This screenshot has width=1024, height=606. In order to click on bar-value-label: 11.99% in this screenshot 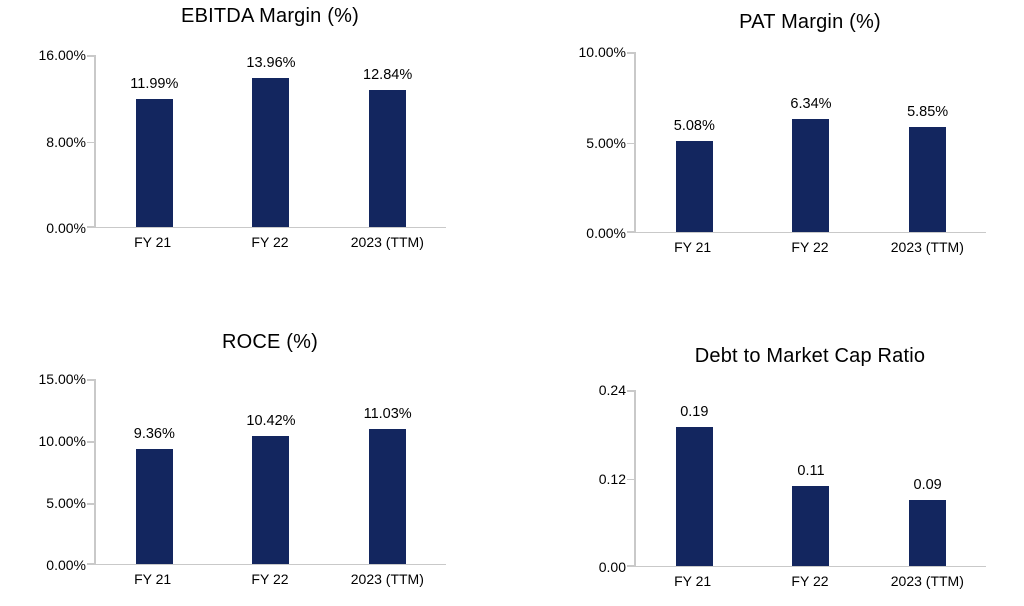, I will do `click(154, 83)`.